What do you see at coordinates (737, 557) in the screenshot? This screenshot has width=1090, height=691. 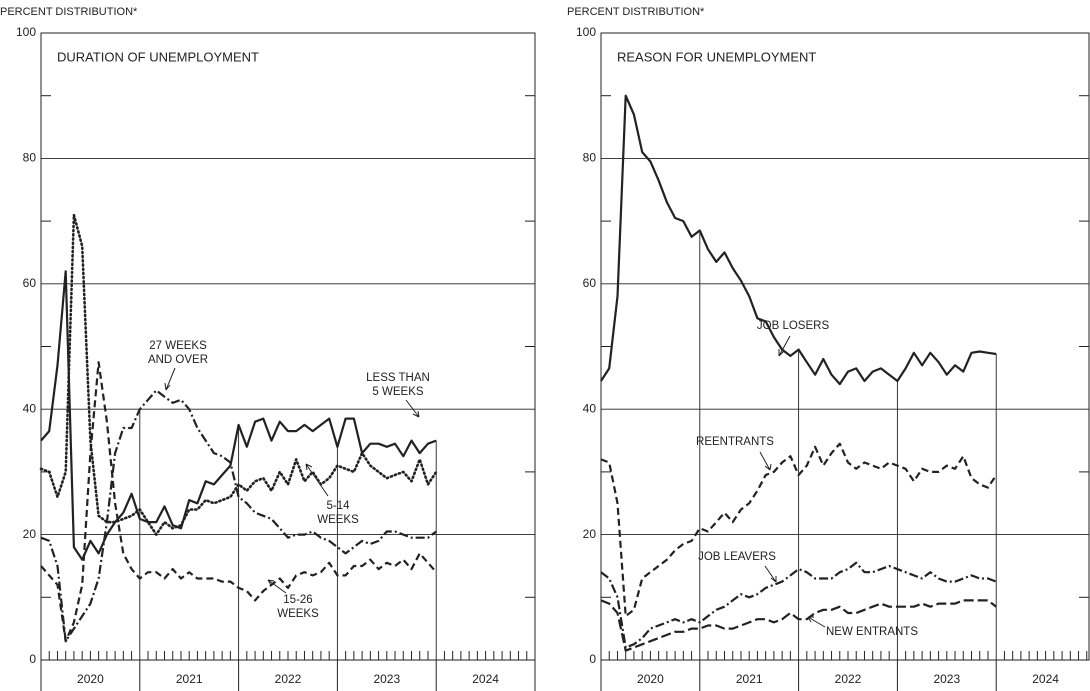 I see `annotation: JOB LEAVERS` at bounding box center [737, 557].